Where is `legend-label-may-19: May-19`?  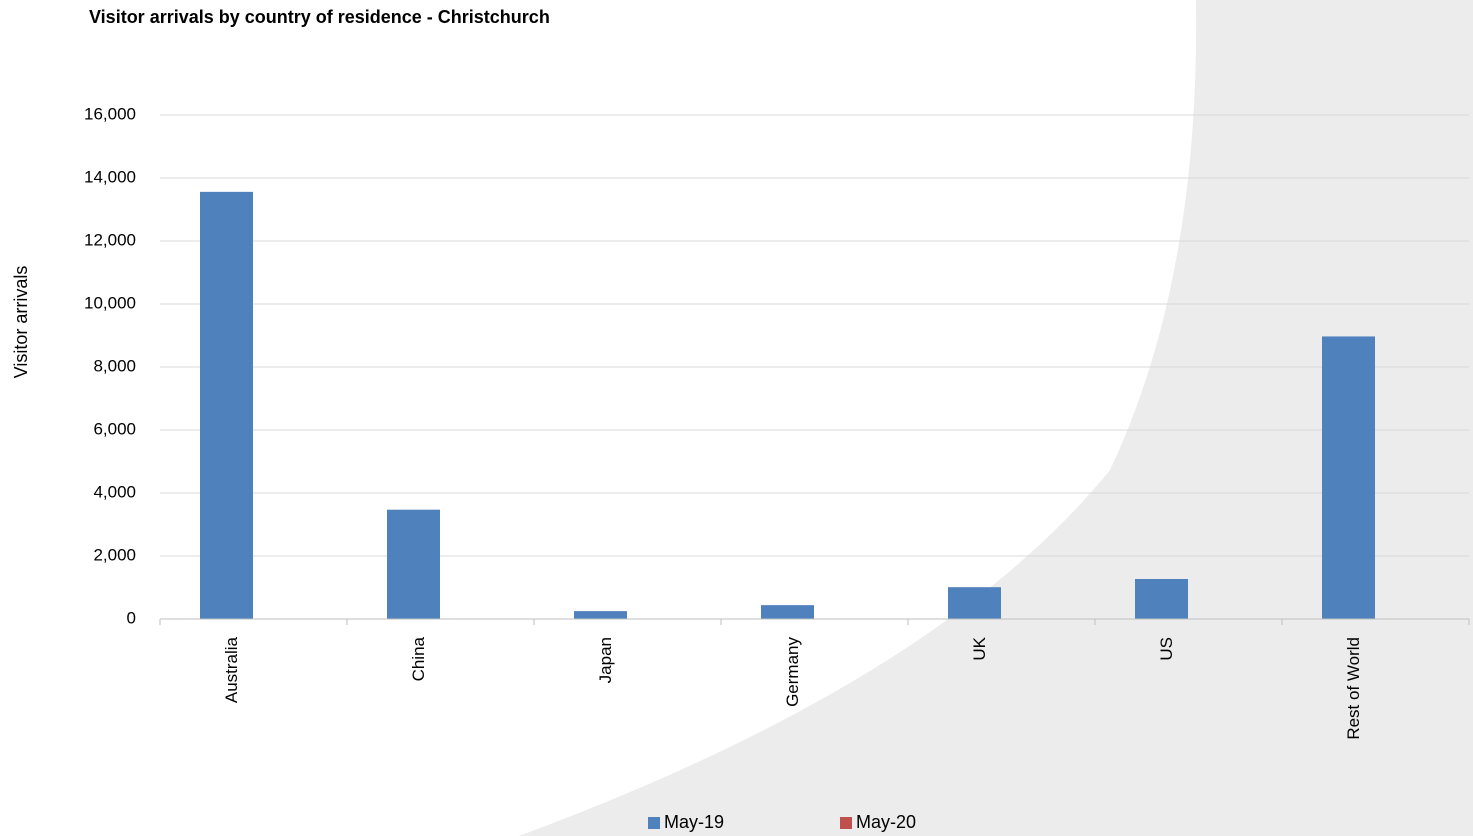 legend-label-may-19: May-19 is located at coordinates (694, 822).